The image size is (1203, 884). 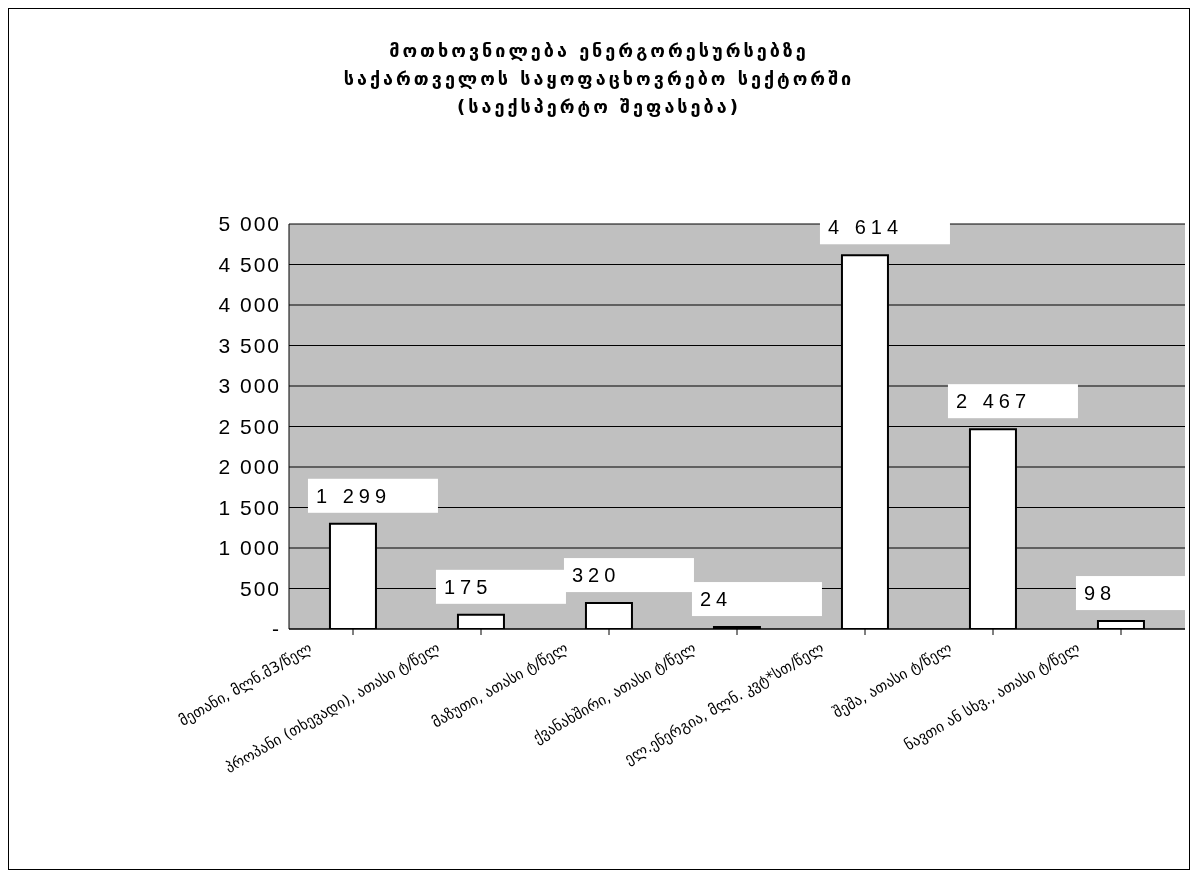 I want to click on y-tick-label: -, so click(x=276, y=629).